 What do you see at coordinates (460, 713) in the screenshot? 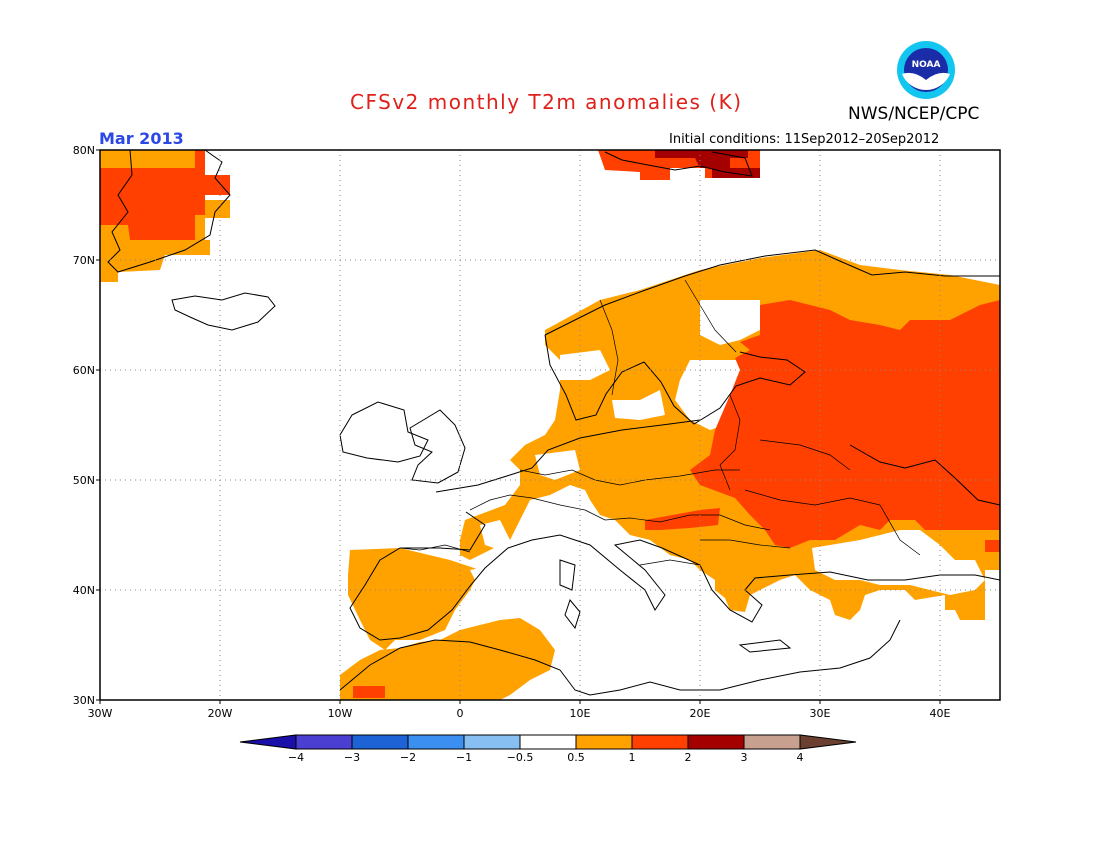
I see `lon-label: 0` at bounding box center [460, 713].